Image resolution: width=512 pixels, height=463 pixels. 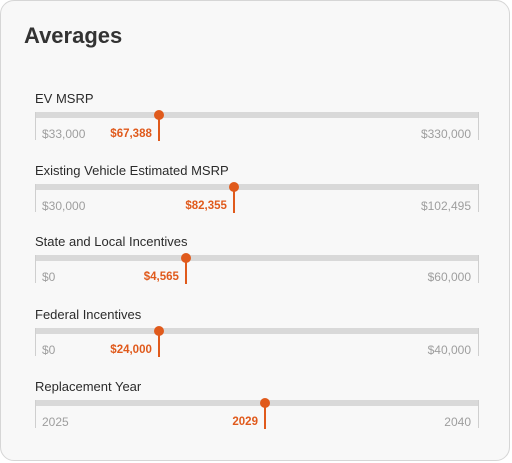 What do you see at coordinates (445, 206) in the screenshot?
I see `range-max-label: $102,495` at bounding box center [445, 206].